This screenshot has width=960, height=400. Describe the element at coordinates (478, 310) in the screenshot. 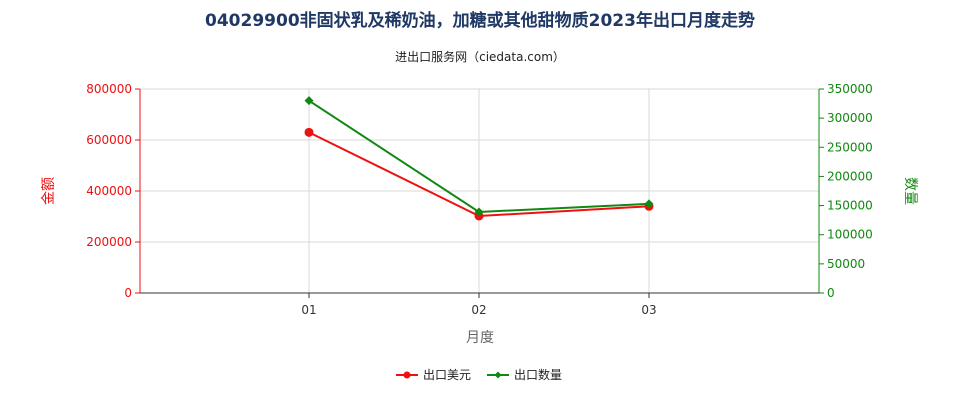

I see `x-tick-label: 02` at that location.